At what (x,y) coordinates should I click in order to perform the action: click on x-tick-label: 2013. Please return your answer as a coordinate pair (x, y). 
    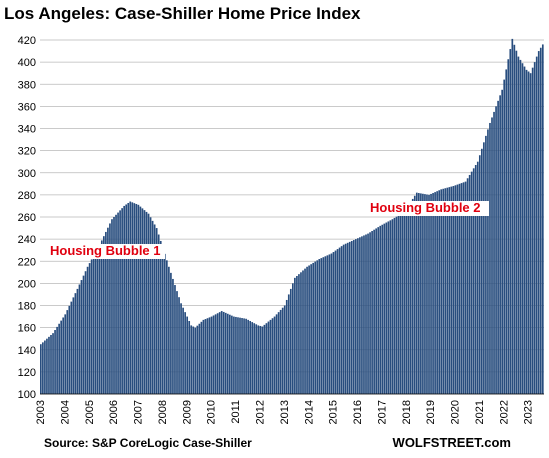
    Looking at the image, I should click on (285, 412).